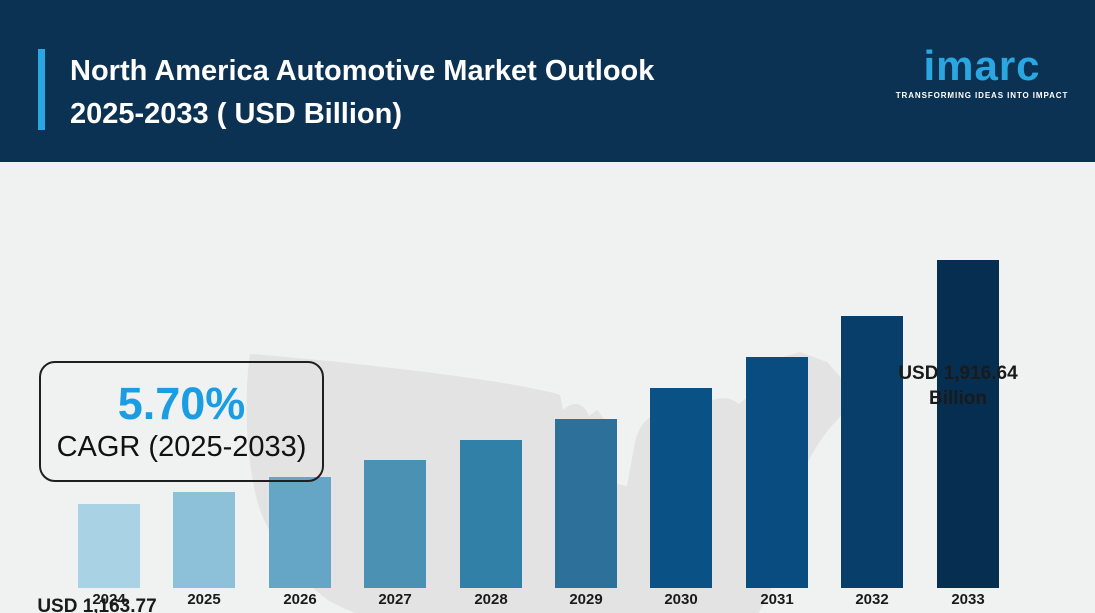 The image size is (1095, 613). I want to click on data-label-2024-value: USD 1,163.77, so click(97, 604).